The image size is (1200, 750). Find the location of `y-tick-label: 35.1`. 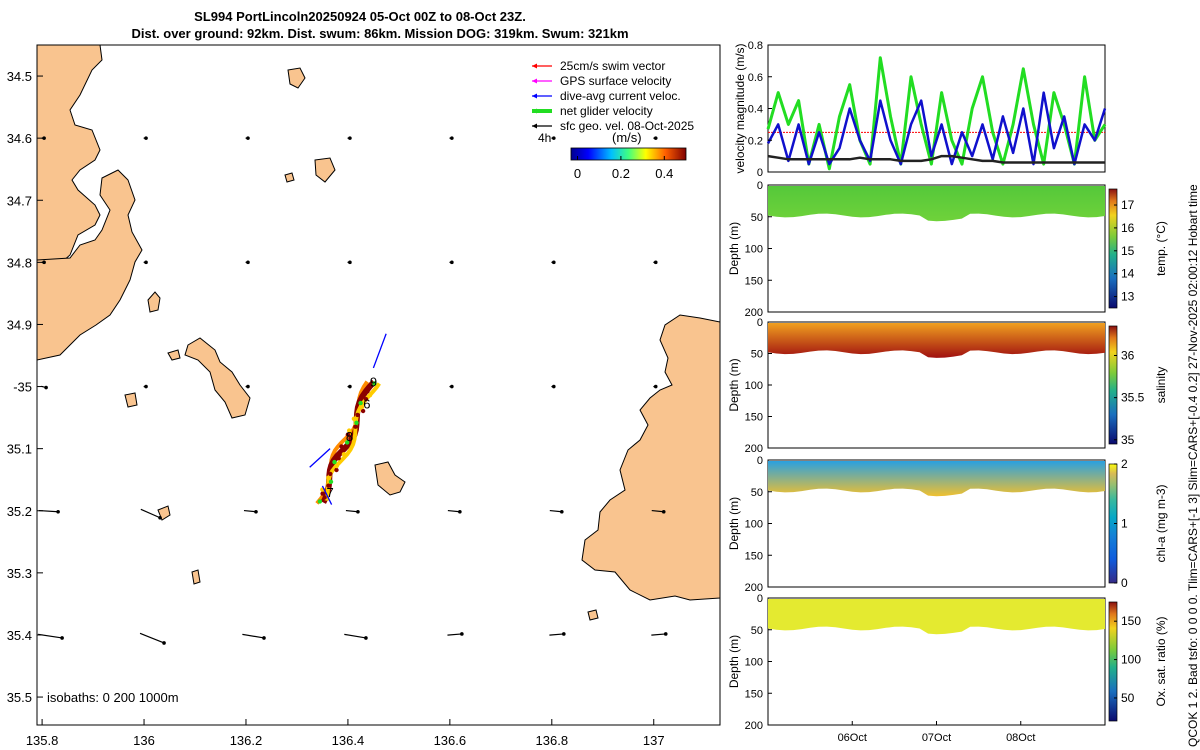

y-tick-label: 35.1 is located at coordinates (19, 449).